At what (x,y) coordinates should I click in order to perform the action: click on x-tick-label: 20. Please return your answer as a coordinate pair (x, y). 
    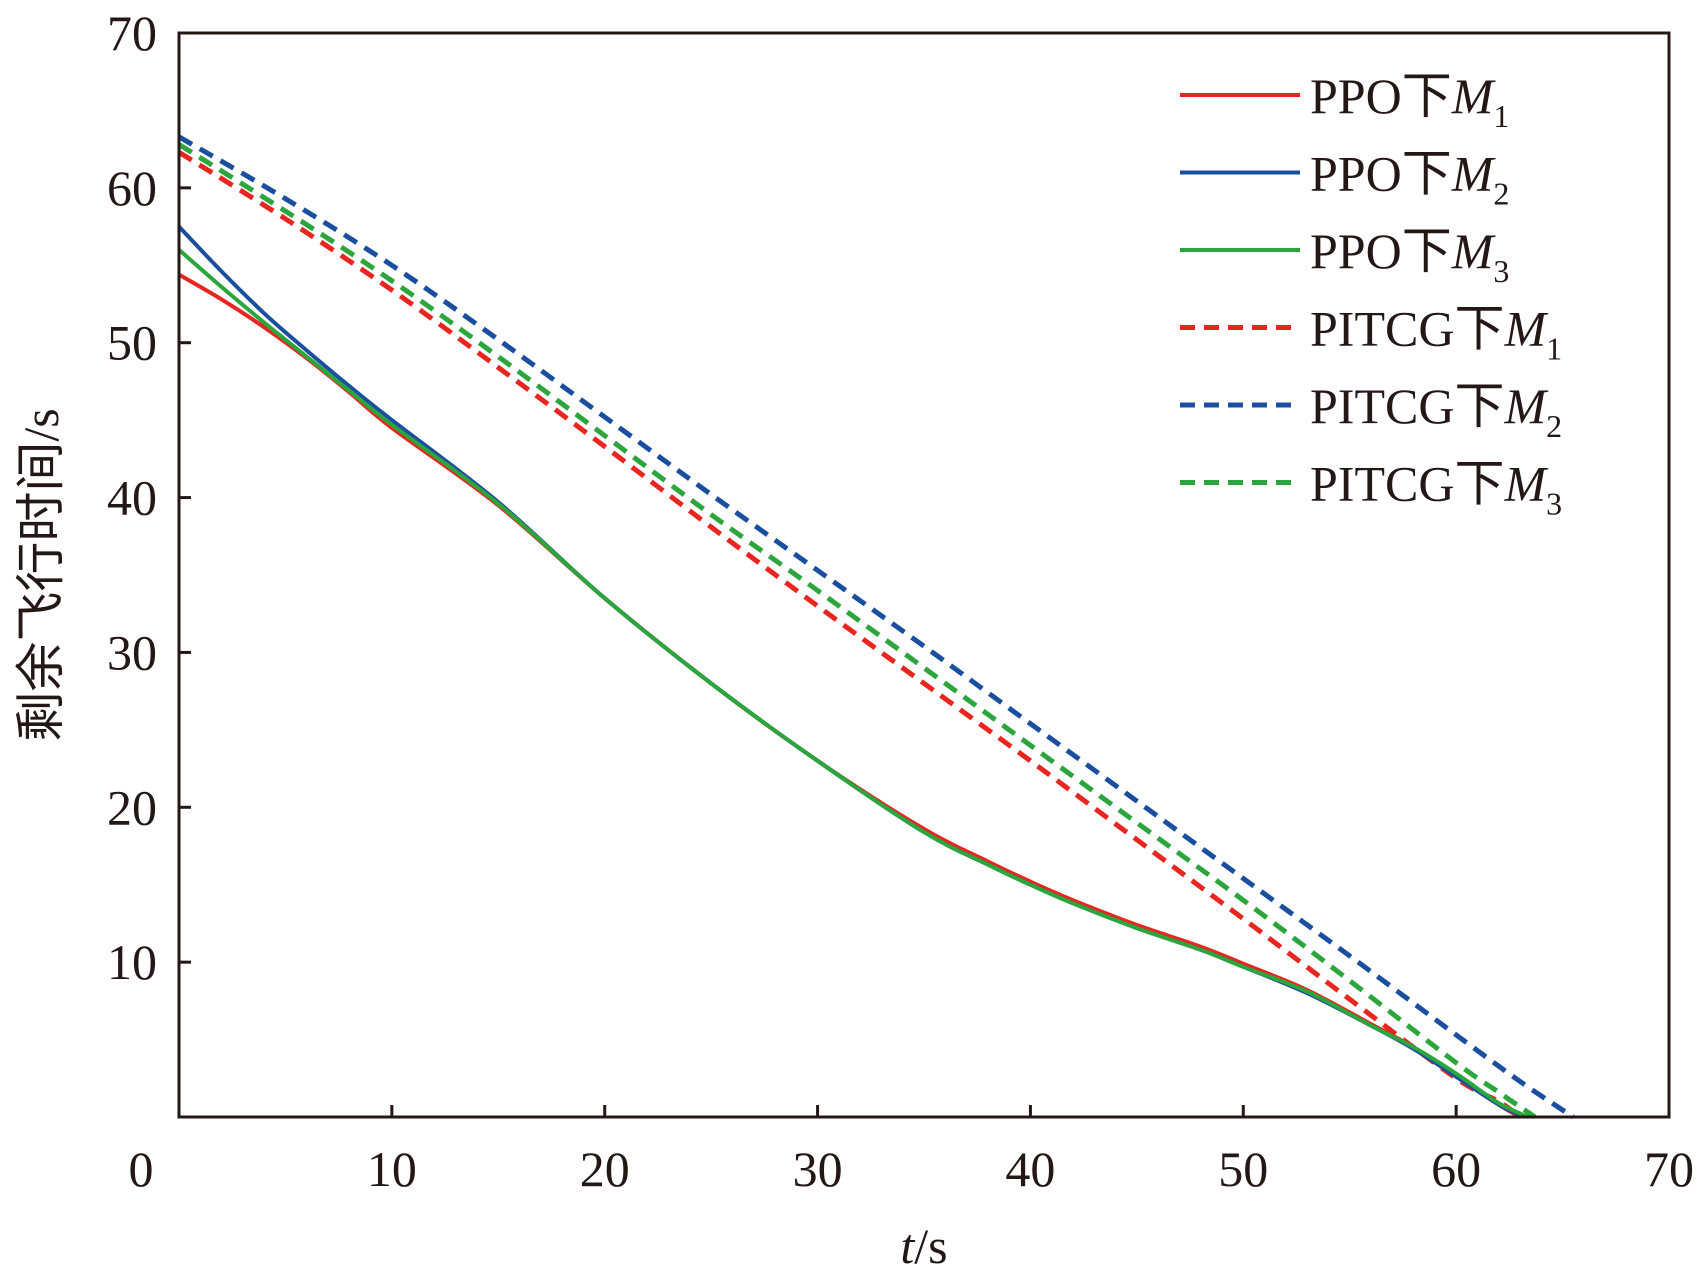
    Looking at the image, I should click on (605, 1169).